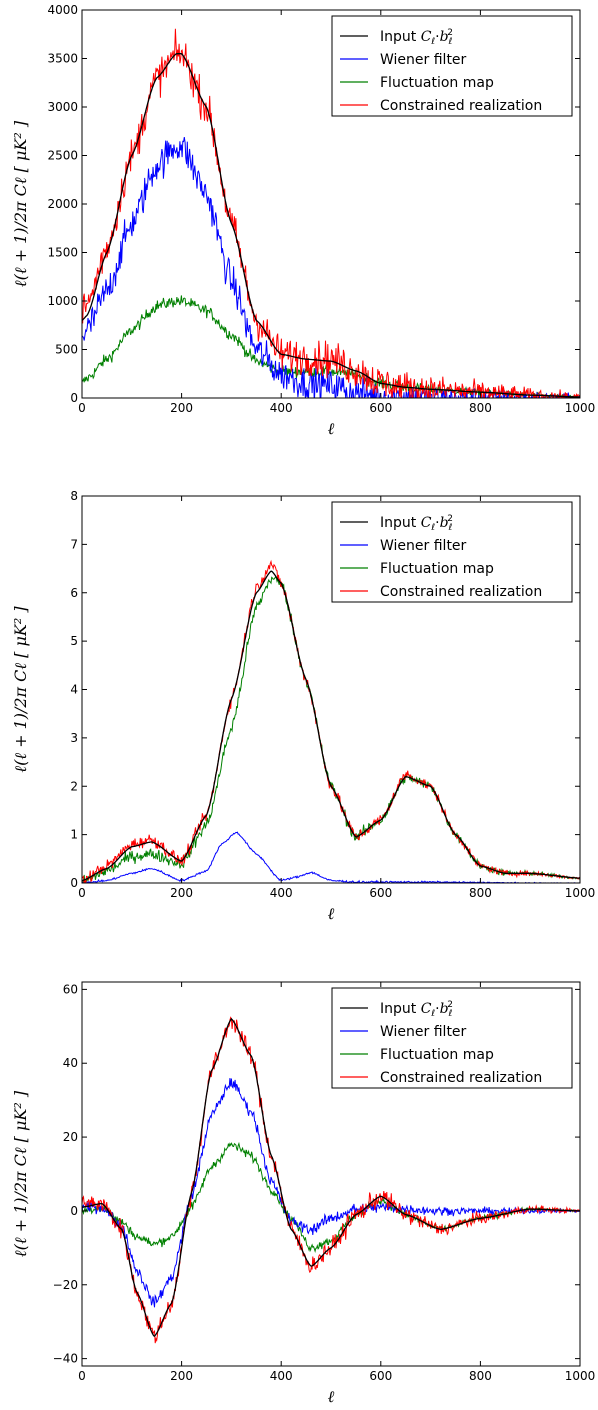 This screenshot has width=598, height=1410. What do you see at coordinates (62, 59) in the screenshot?
I see `y-tick-label: 3500` at bounding box center [62, 59].